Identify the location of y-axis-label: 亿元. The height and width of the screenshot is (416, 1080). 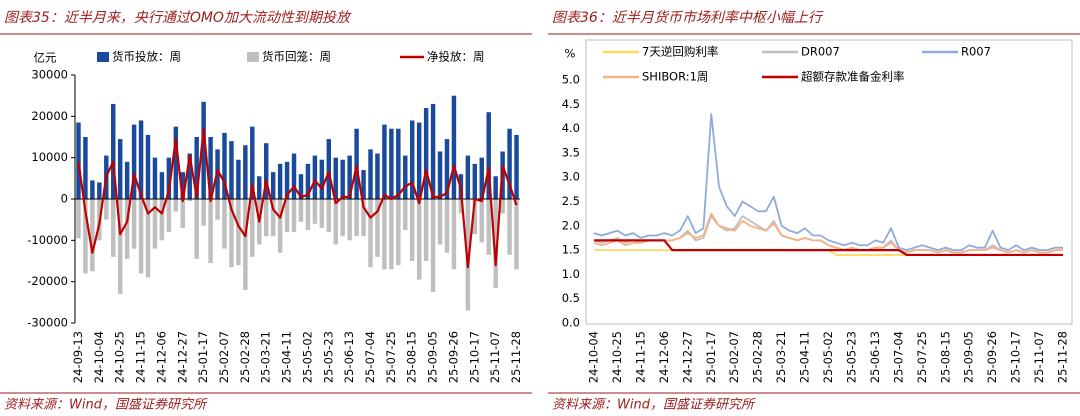
(45, 58).